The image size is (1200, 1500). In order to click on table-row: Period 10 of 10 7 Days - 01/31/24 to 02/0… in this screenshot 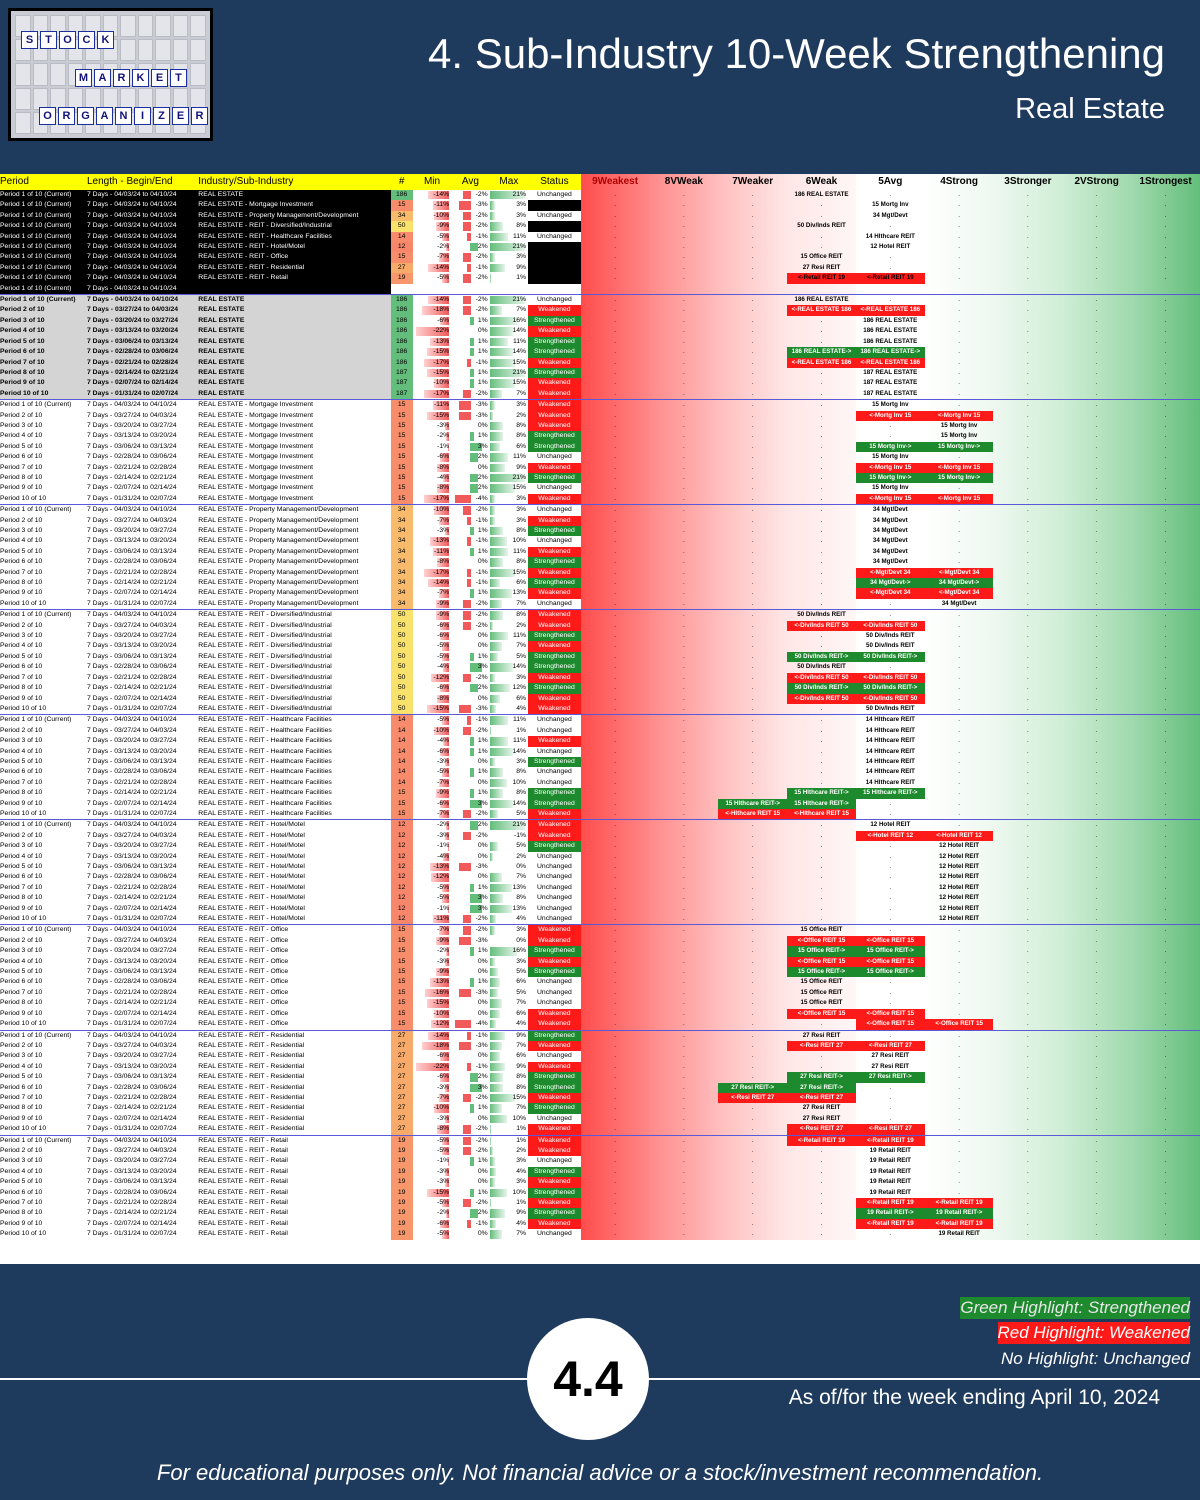, I will do `click(600, 604)`.